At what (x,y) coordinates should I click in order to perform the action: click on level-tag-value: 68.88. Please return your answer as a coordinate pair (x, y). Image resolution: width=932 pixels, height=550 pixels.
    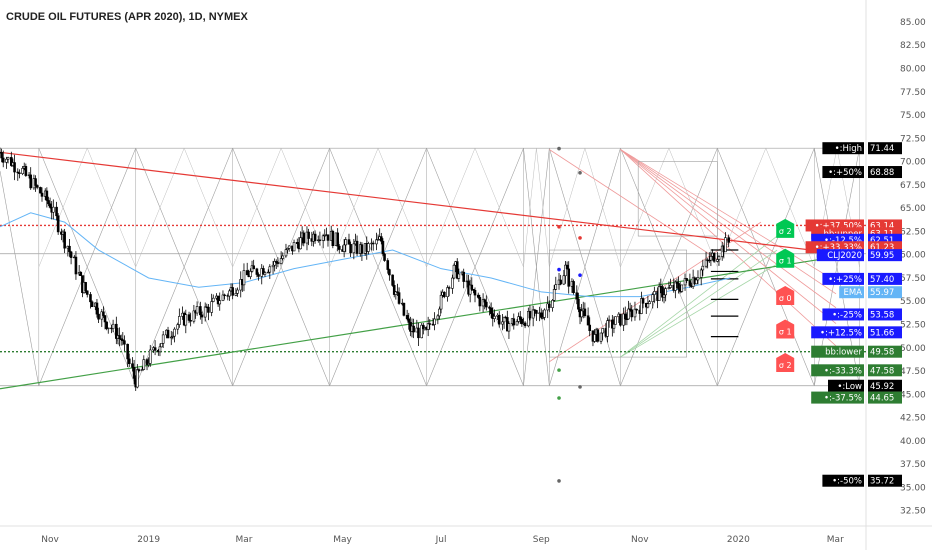
    Looking at the image, I should click on (882, 173).